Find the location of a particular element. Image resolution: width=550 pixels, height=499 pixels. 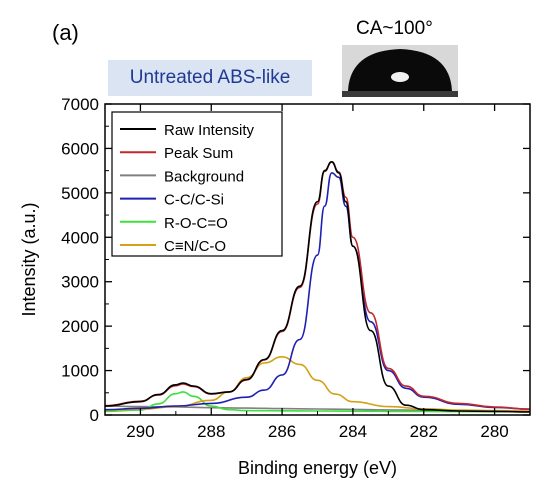

y-tick-label: 6000 is located at coordinates (80, 148).